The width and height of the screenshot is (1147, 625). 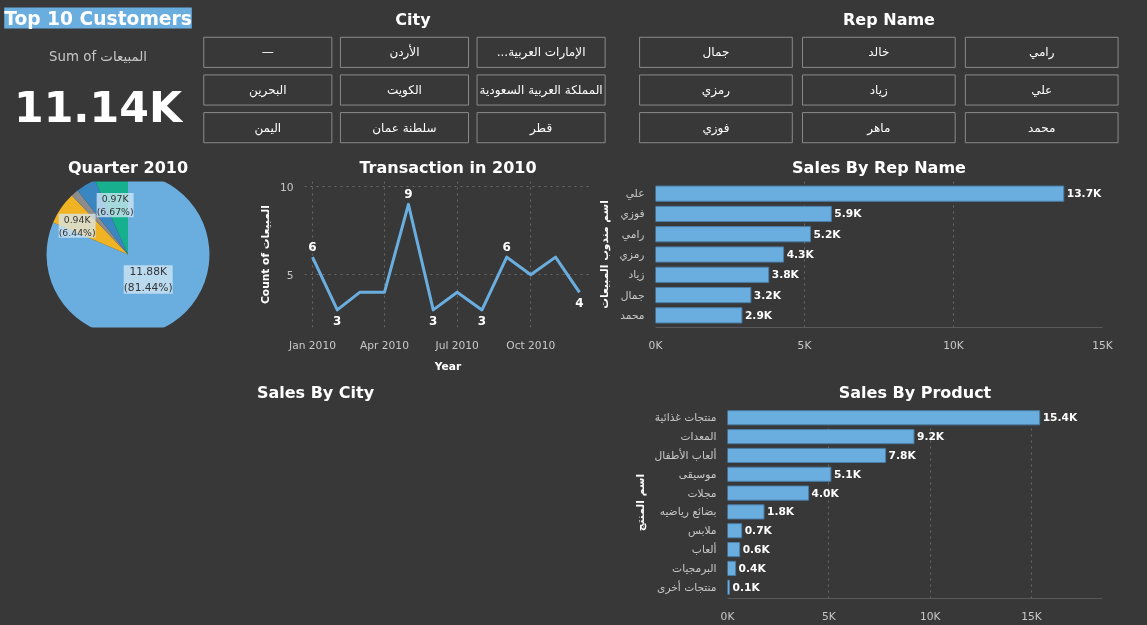 I want to click on x-tick-label: 10K, so click(x=930, y=616).